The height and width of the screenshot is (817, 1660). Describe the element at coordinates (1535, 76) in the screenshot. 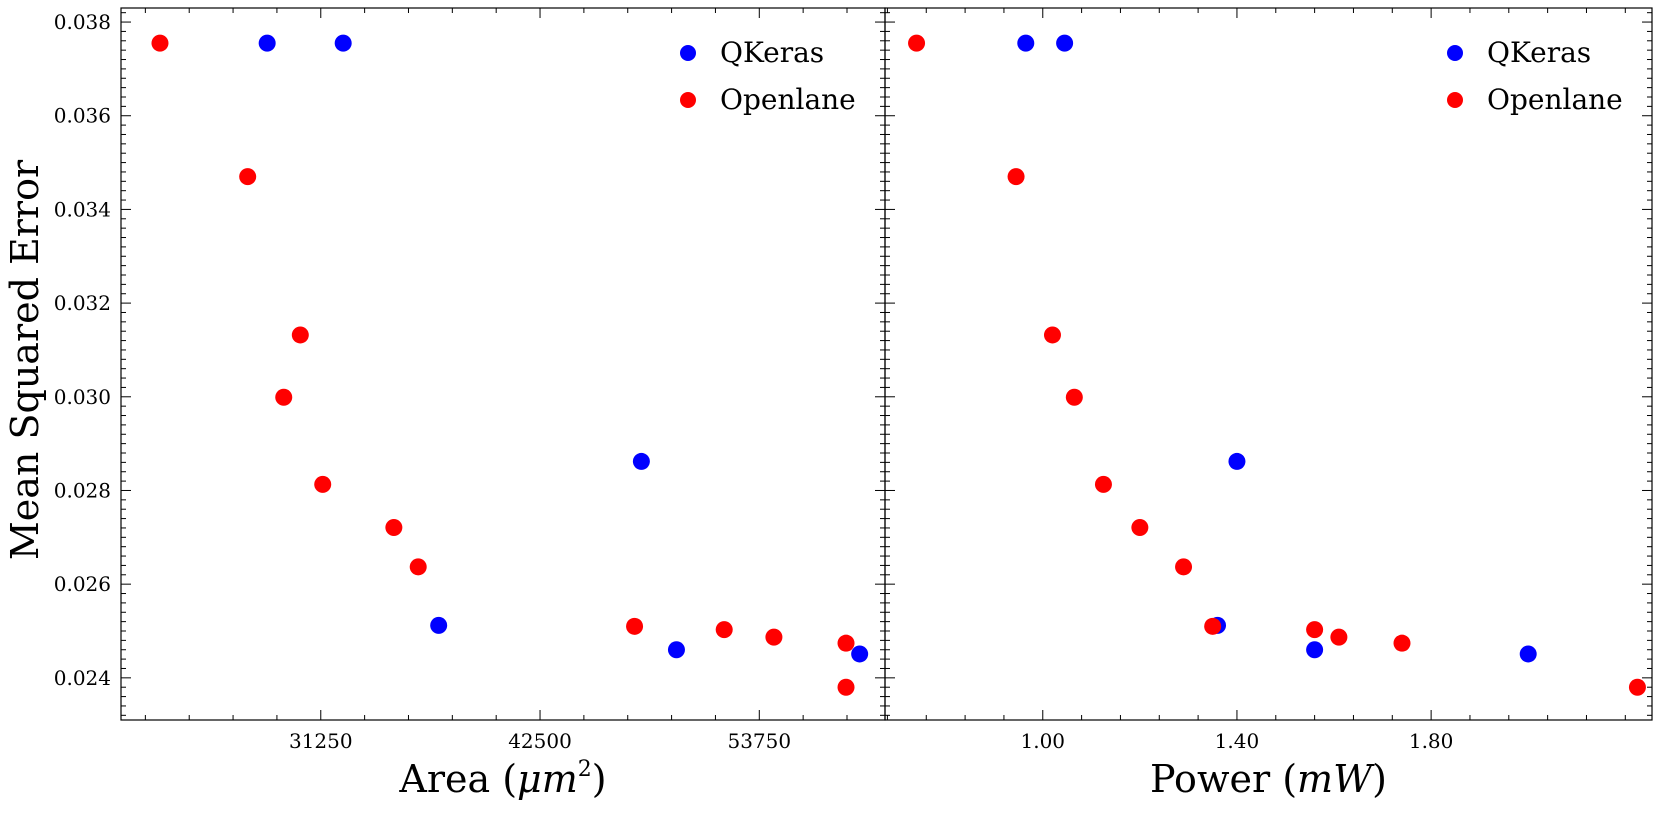

I see `power-legend: QKeras Openlane` at that location.